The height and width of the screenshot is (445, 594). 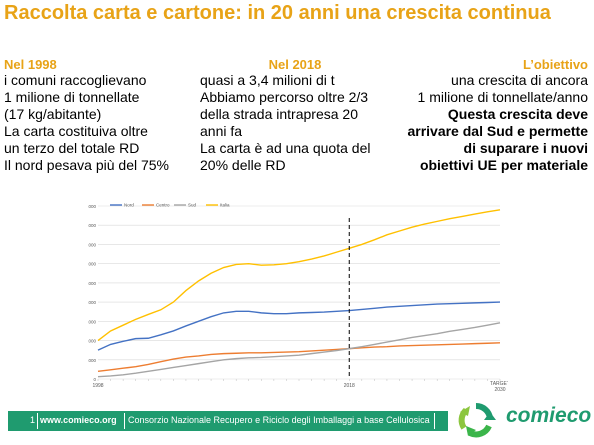 I want to click on footer-bar, so click(x=228, y=421).